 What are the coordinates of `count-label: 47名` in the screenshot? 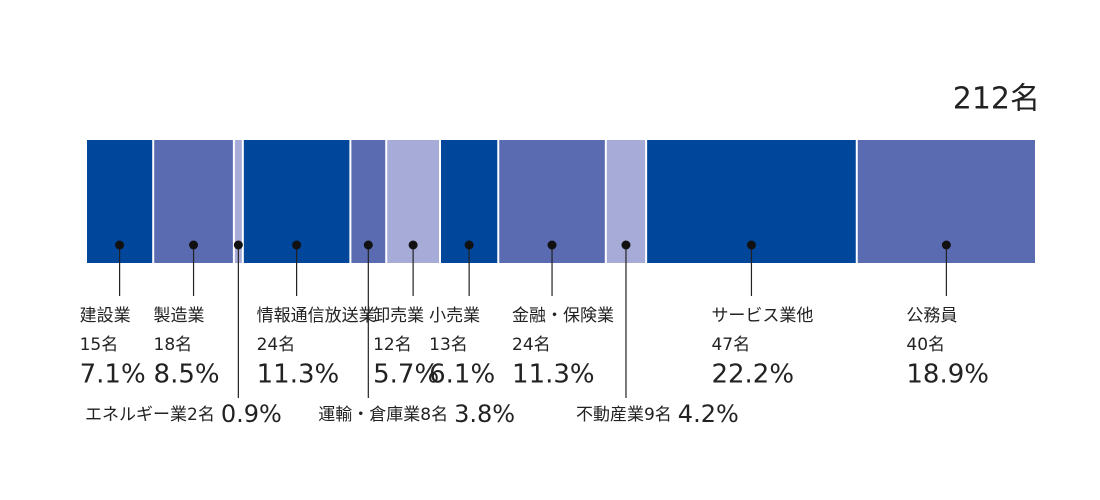 It's located at (730, 345).